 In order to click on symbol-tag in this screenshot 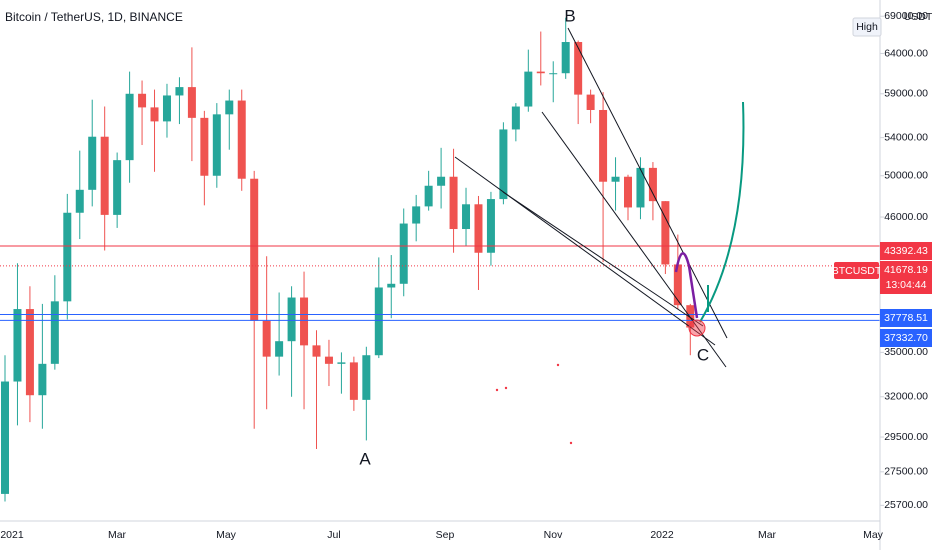, I will do `click(856, 270)`.